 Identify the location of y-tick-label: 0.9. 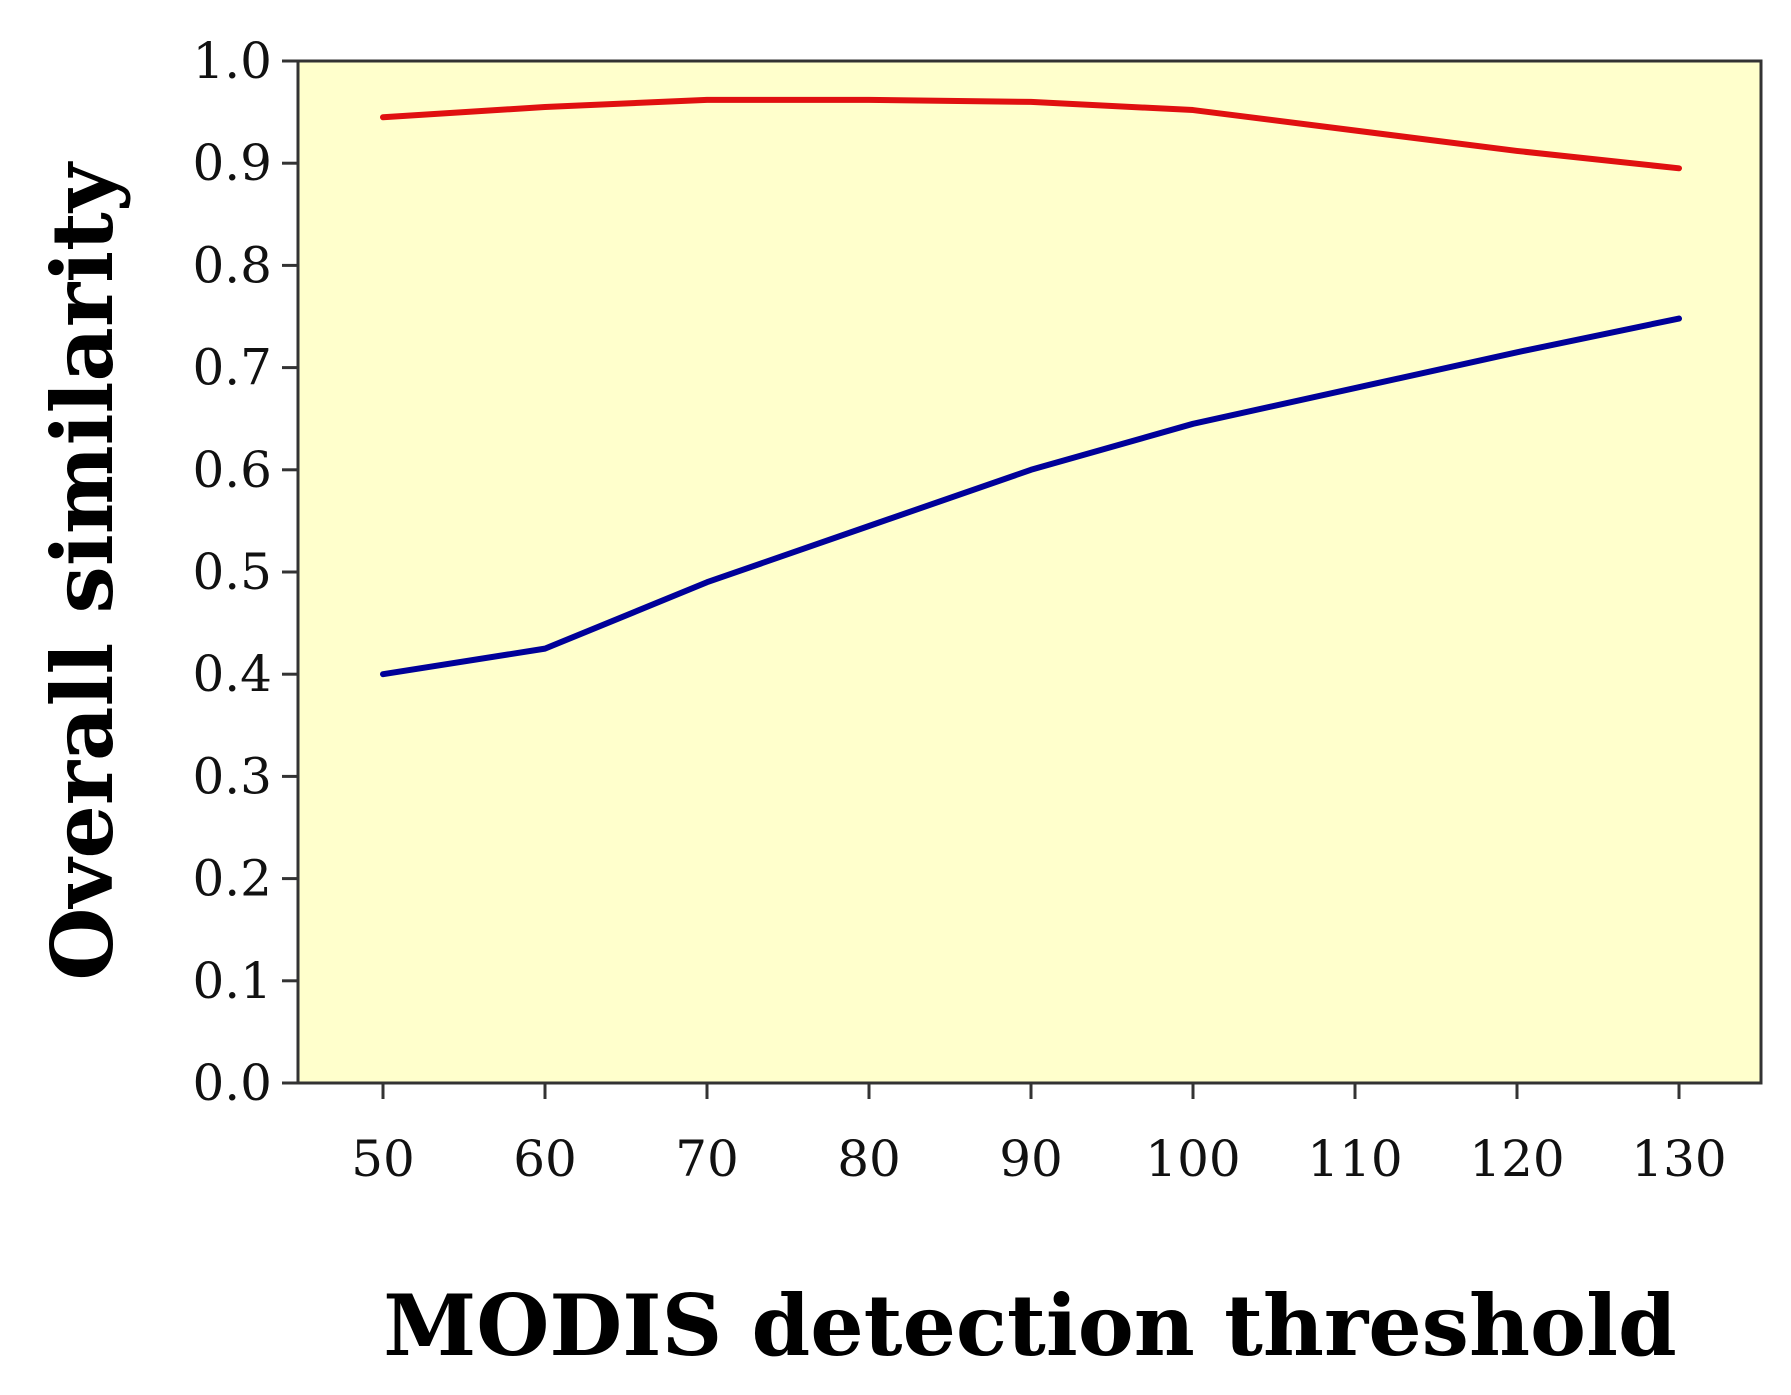
(232, 163).